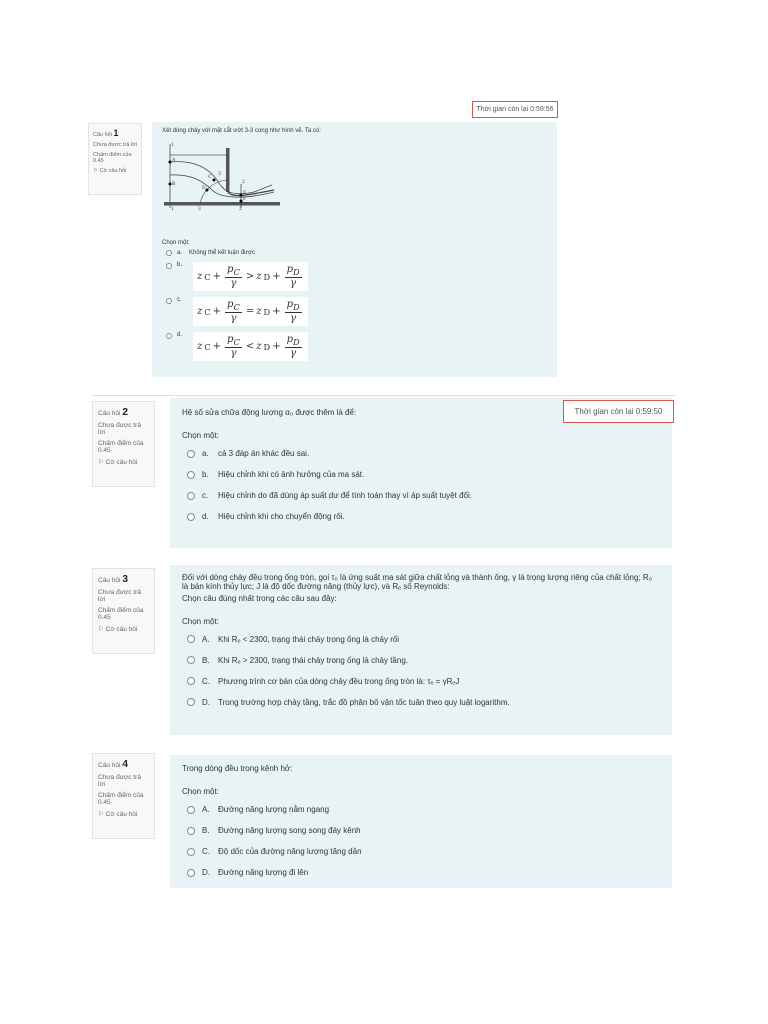 This screenshot has height=1024, width=768. I want to click on question-number: 4, so click(125, 764).